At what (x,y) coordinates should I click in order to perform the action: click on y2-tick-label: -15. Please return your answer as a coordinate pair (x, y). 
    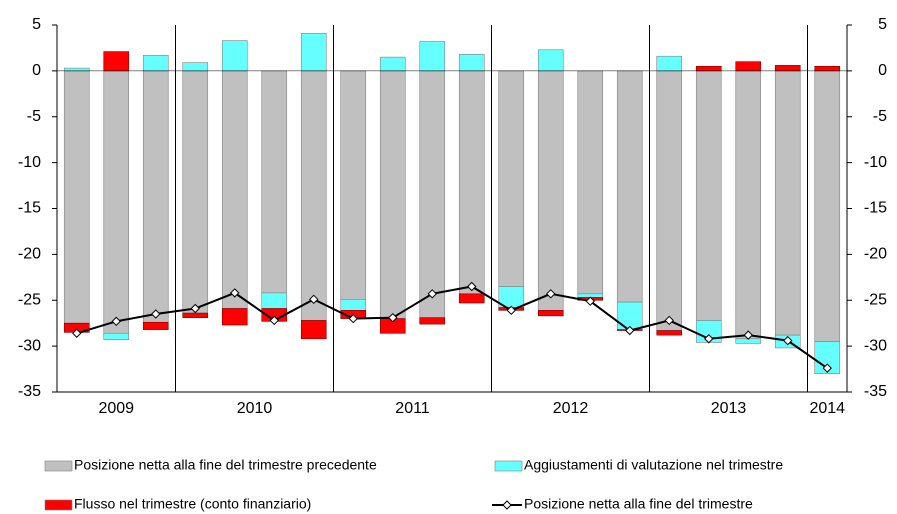
    Looking at the image, I should click on (875, 208).